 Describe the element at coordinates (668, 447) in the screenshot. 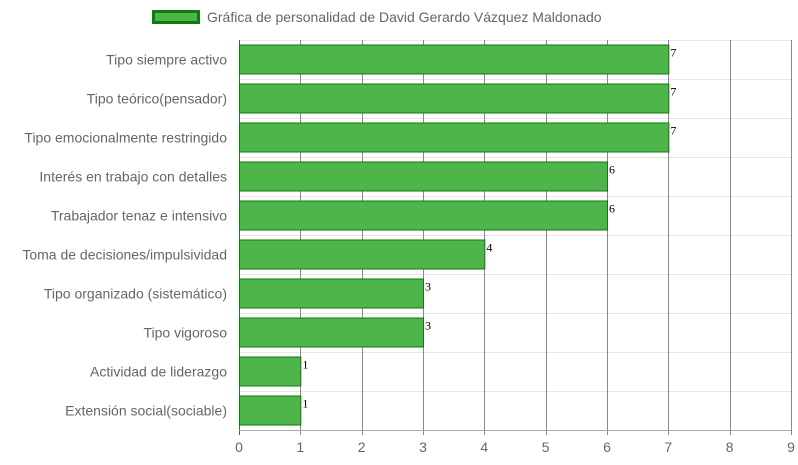

I see `x-tick-label: 7` at that location.